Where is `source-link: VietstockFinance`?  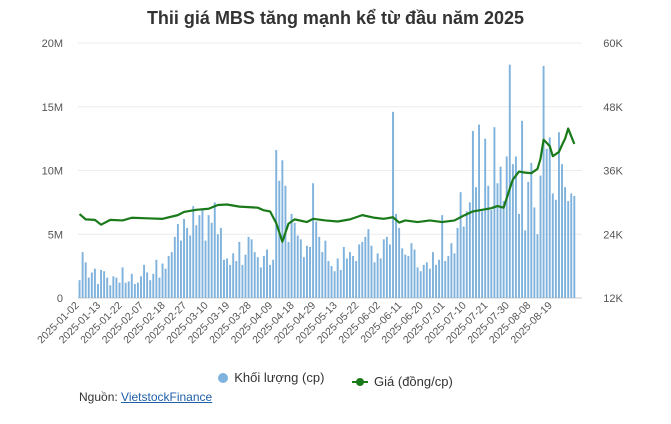 source-link: VietstockFinance is located at coordinates (167, 397).